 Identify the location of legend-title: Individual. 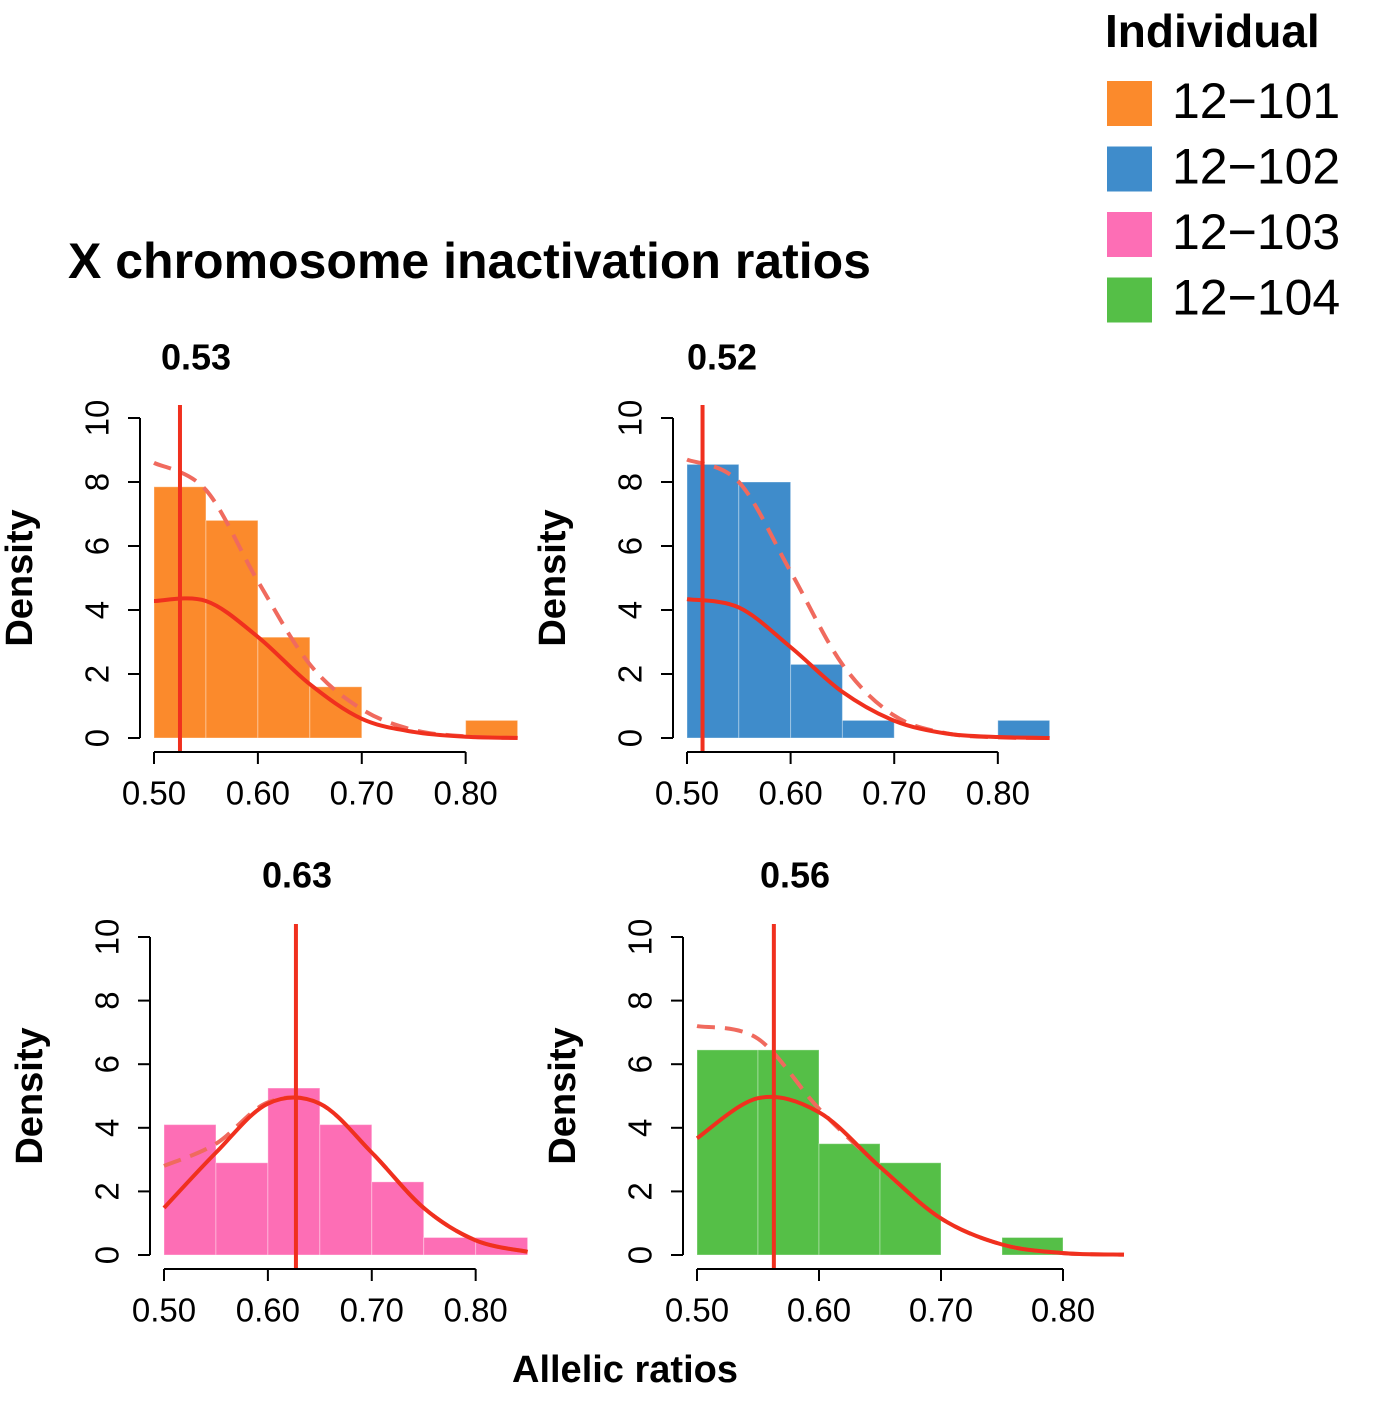
(1212, 31).